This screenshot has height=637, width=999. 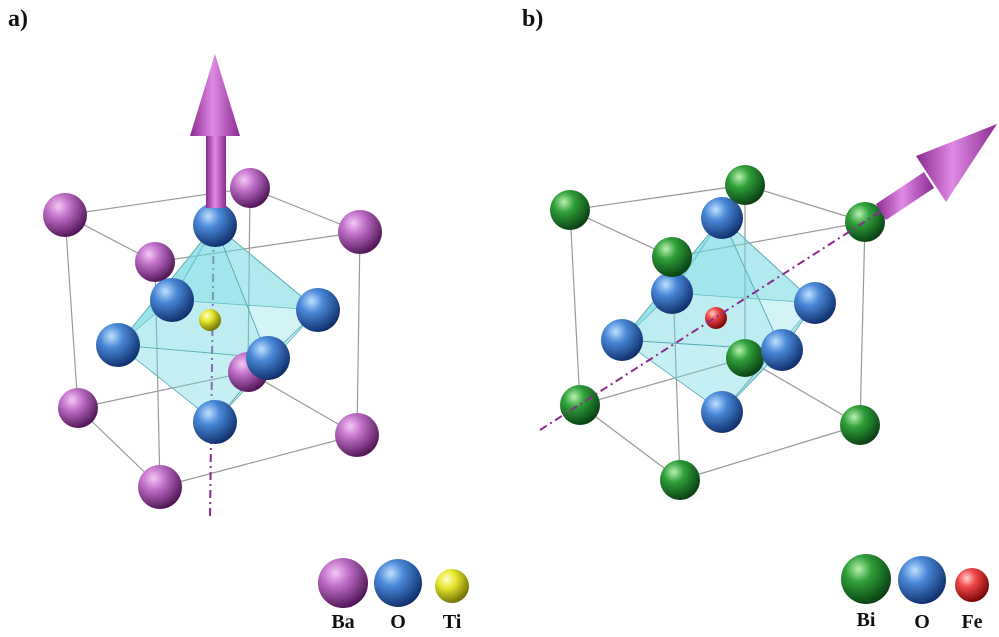 I want to click on panel-label: a), so click(x=18, y=19).